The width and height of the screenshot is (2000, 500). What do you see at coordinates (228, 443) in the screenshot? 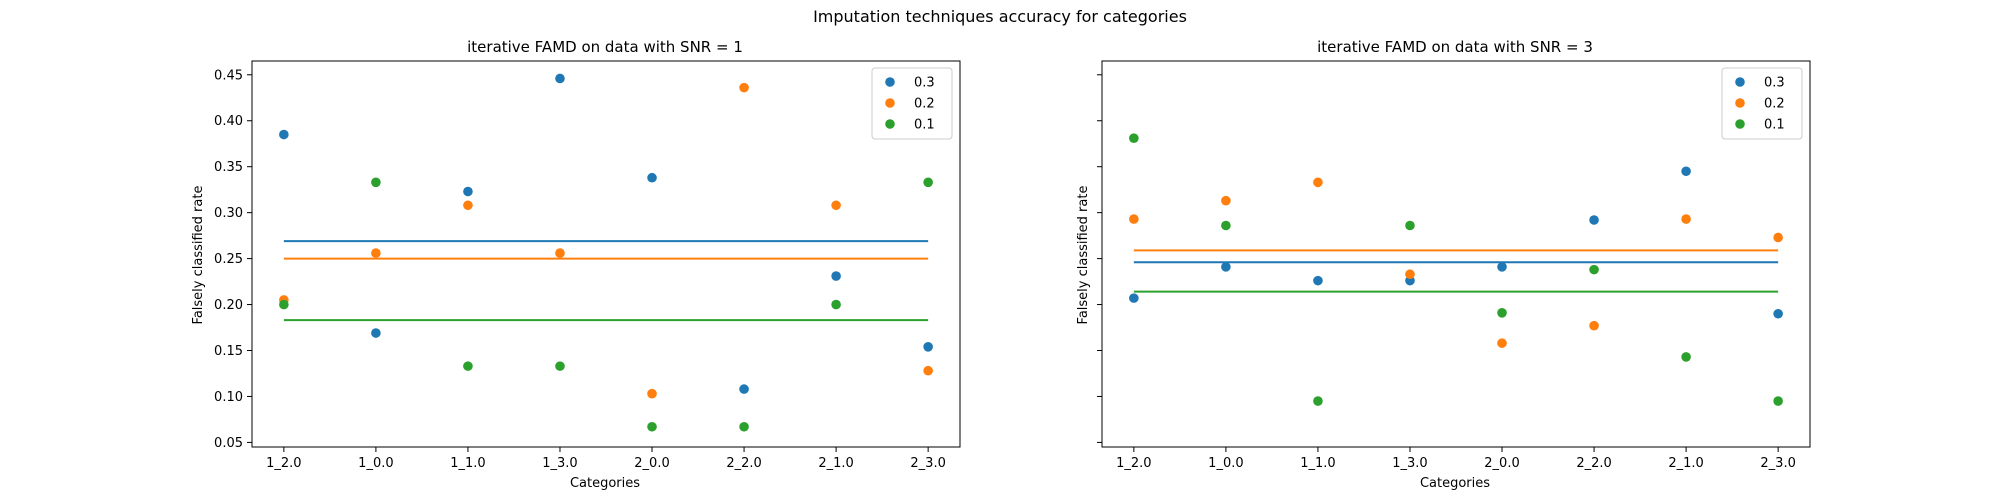
I see `y-tick-label: 0.05` at bounding box center [228, 443].